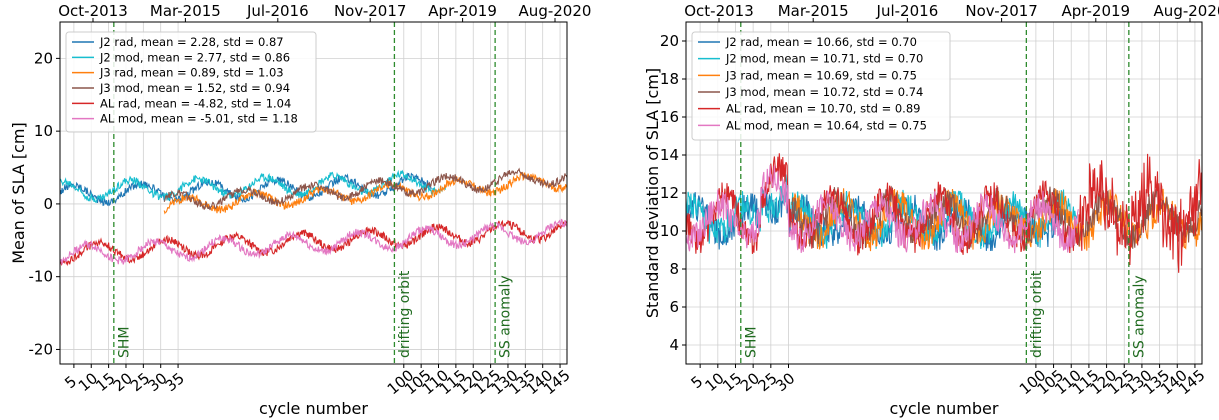 This screenshot has width=1219, height=420. Describe the element at coordinates (669, 155) in the screenshot. I see `y-tick-label-5: 14` at that location.